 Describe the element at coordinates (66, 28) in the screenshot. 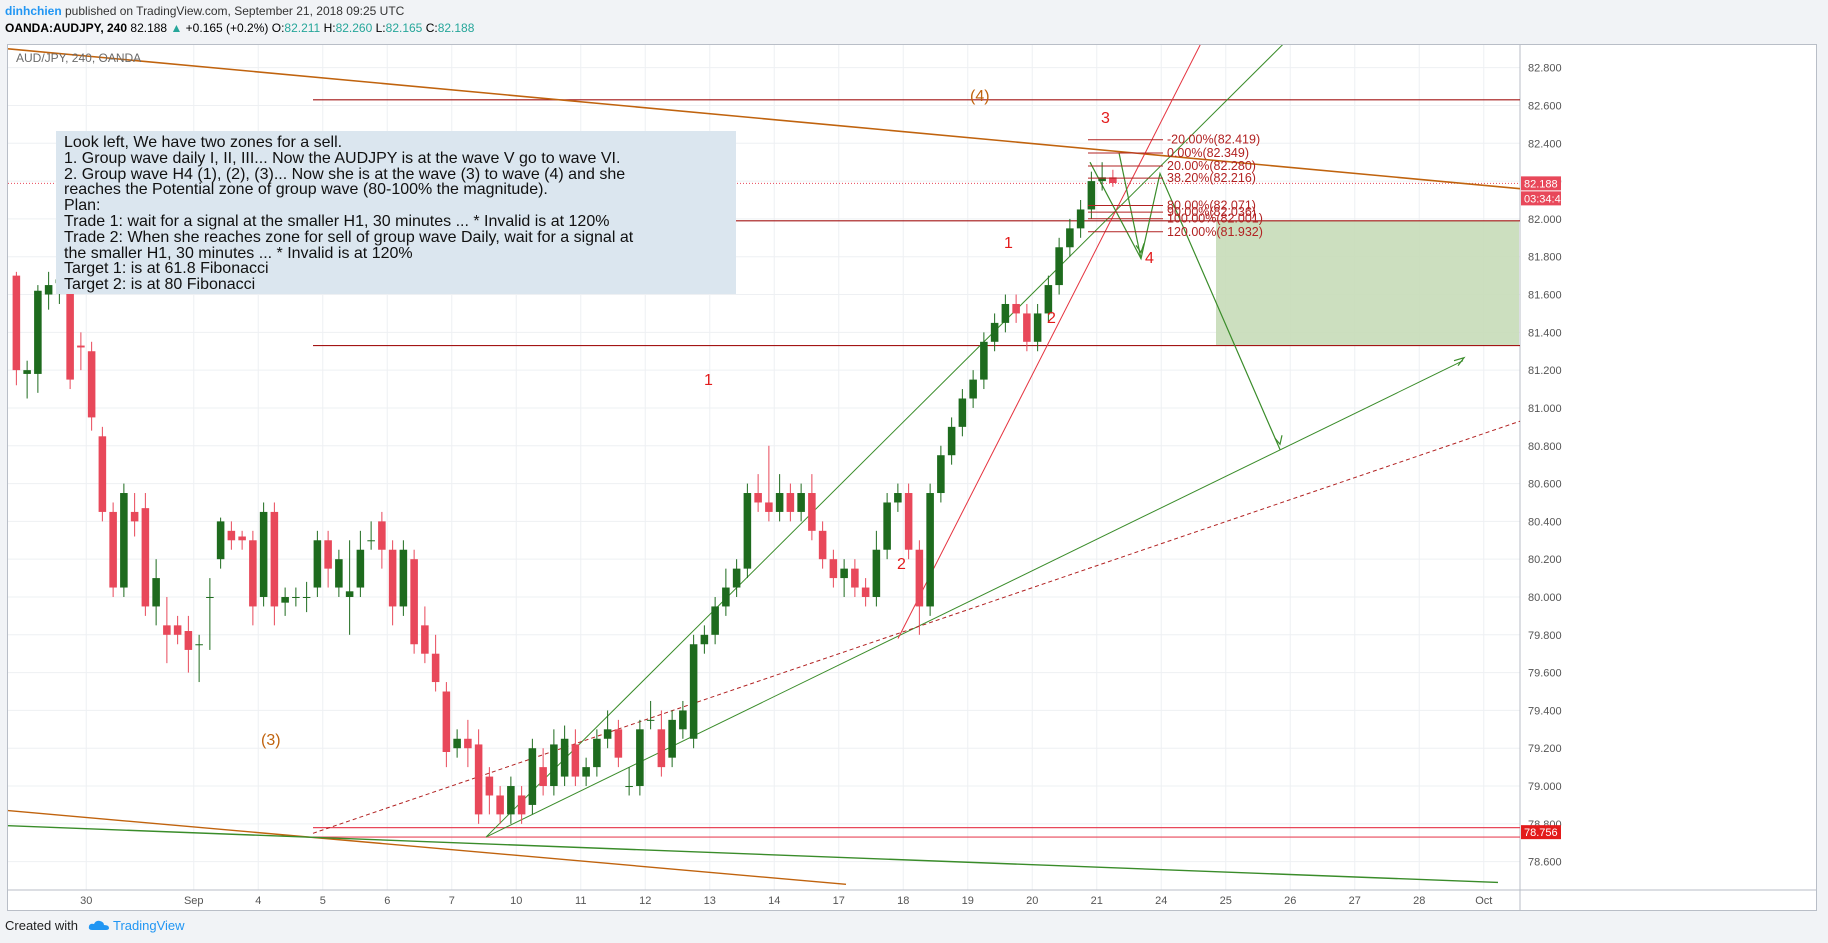

I see `symbol-name: OANDA:AUDJPY, 240` at that location.